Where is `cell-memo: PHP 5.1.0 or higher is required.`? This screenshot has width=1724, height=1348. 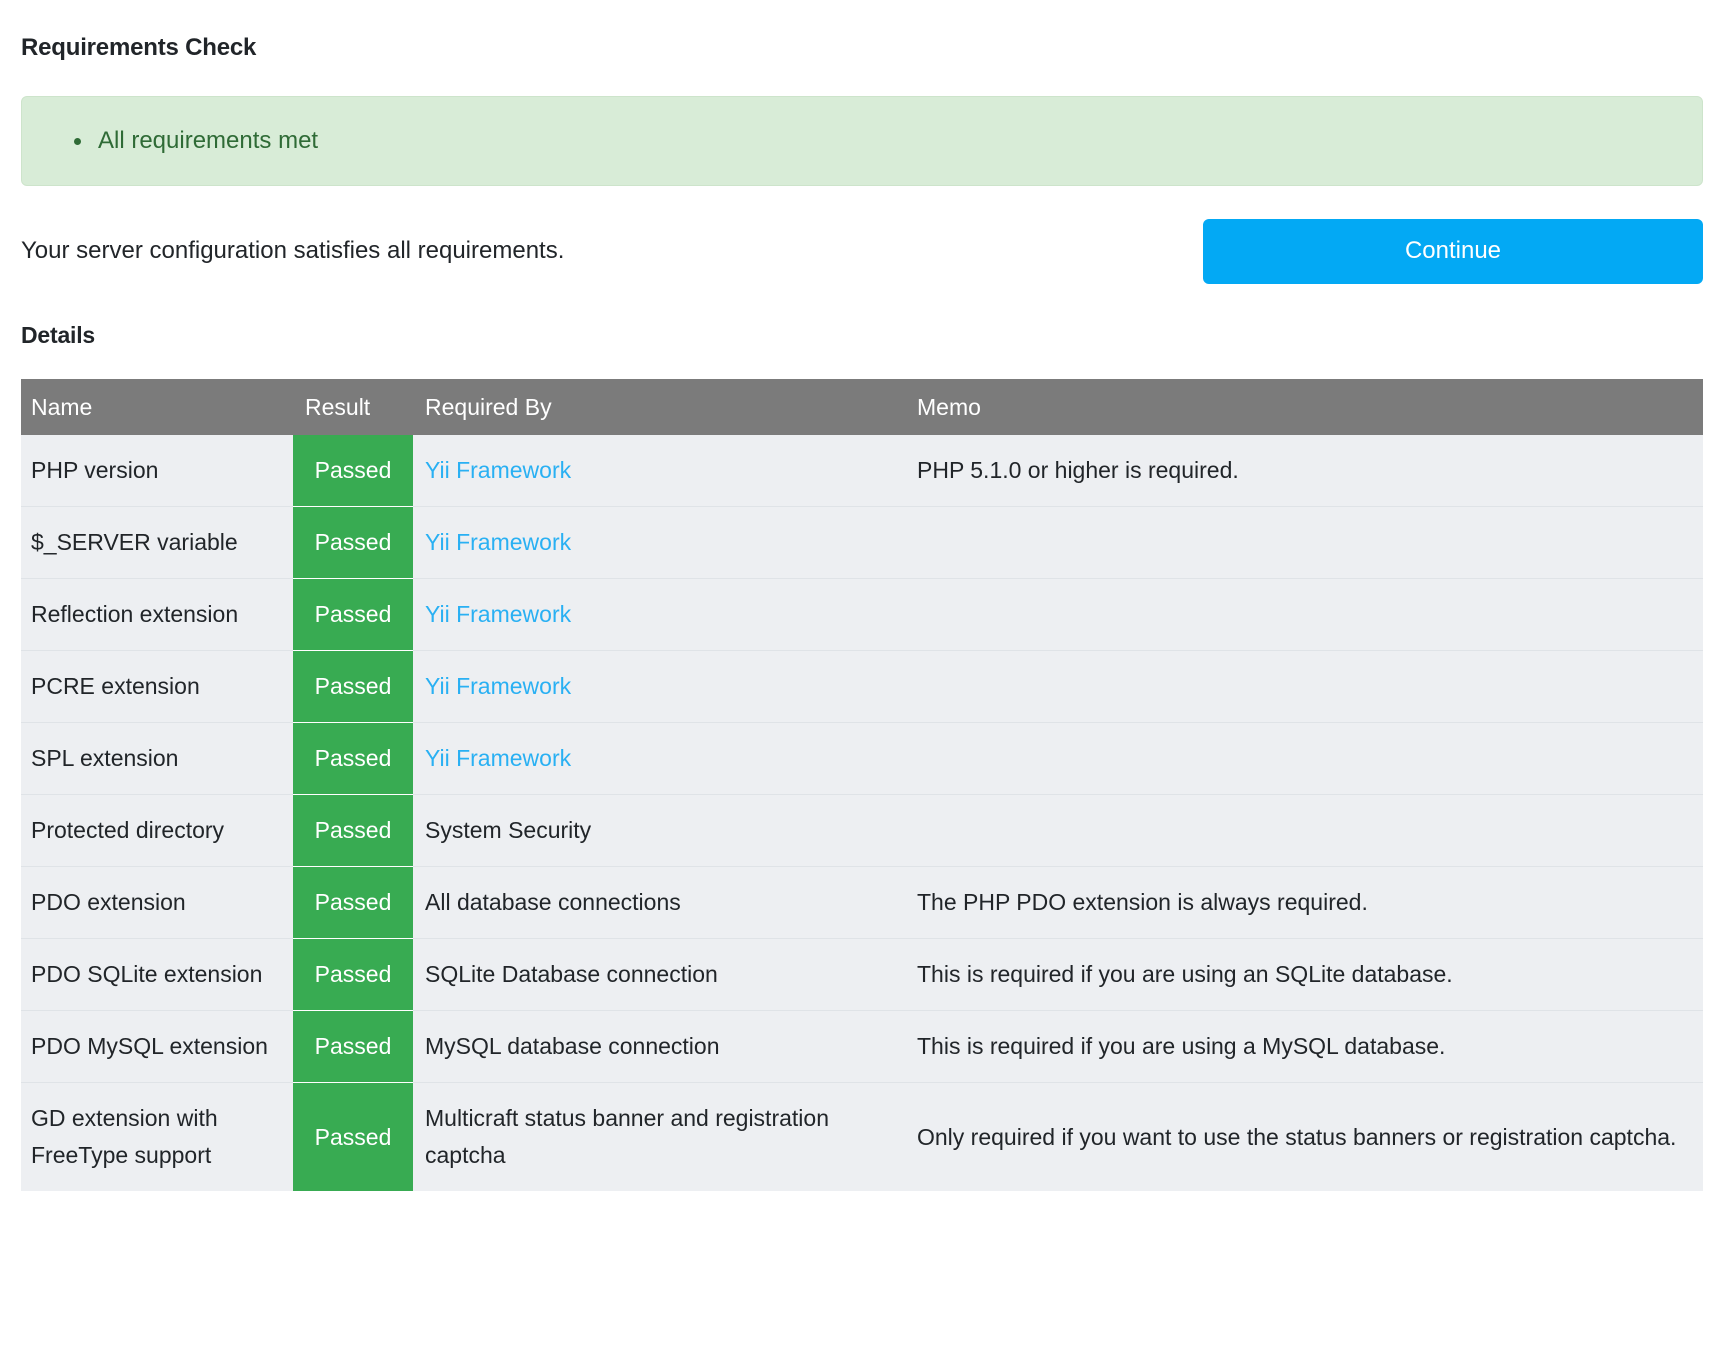 cell-memo: PHP 5.1.0 or higher is required. is located at coordinates (1303, 471).